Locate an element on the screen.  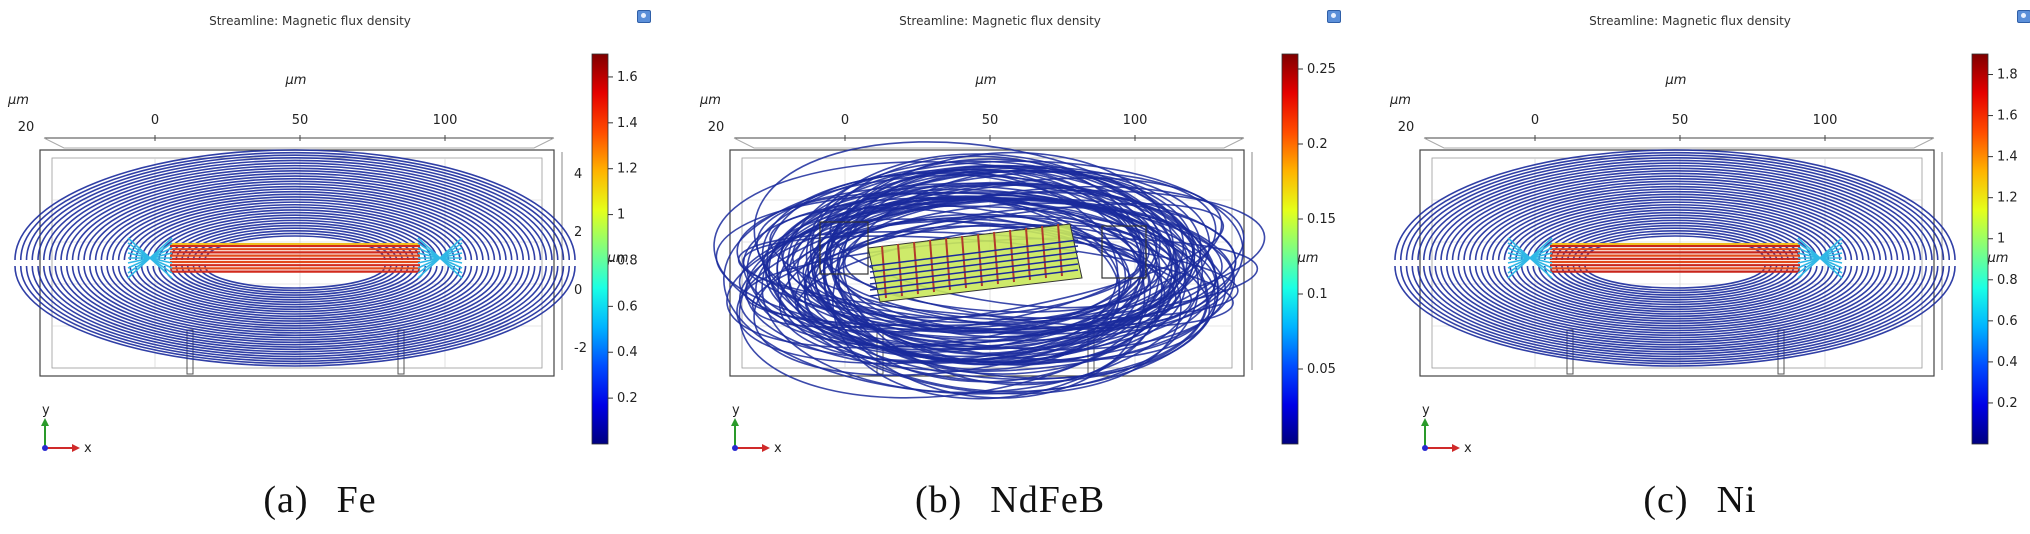
caption-label: (b) is located at coordinates (938, 500).